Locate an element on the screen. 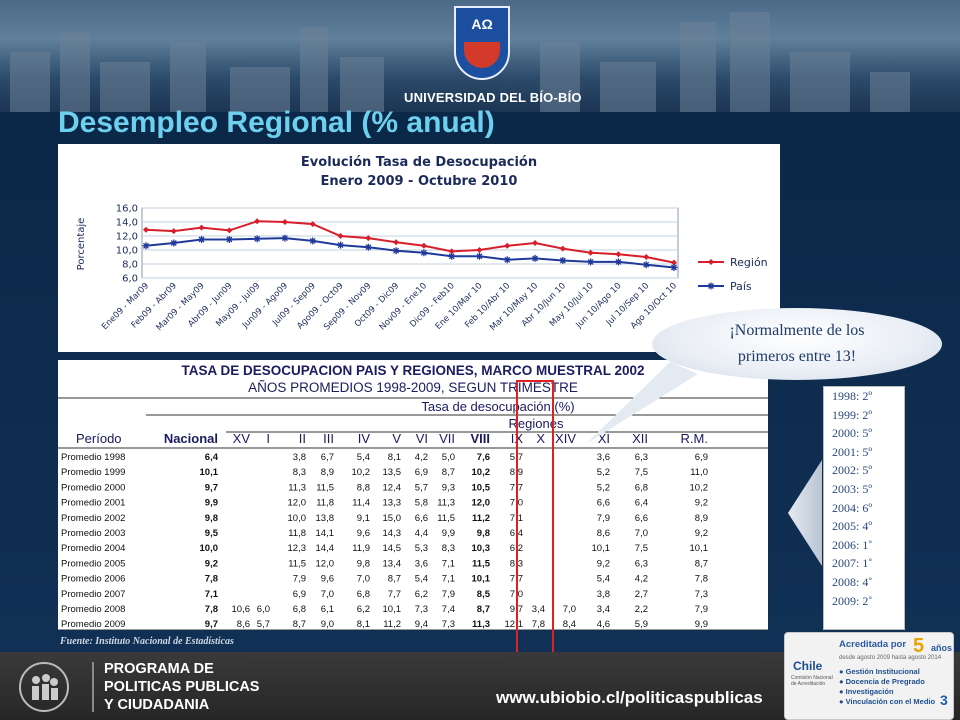 This screenshot has height=720, width=960. ranking-item: 2002: 5º is located at coordinates (852, 470).